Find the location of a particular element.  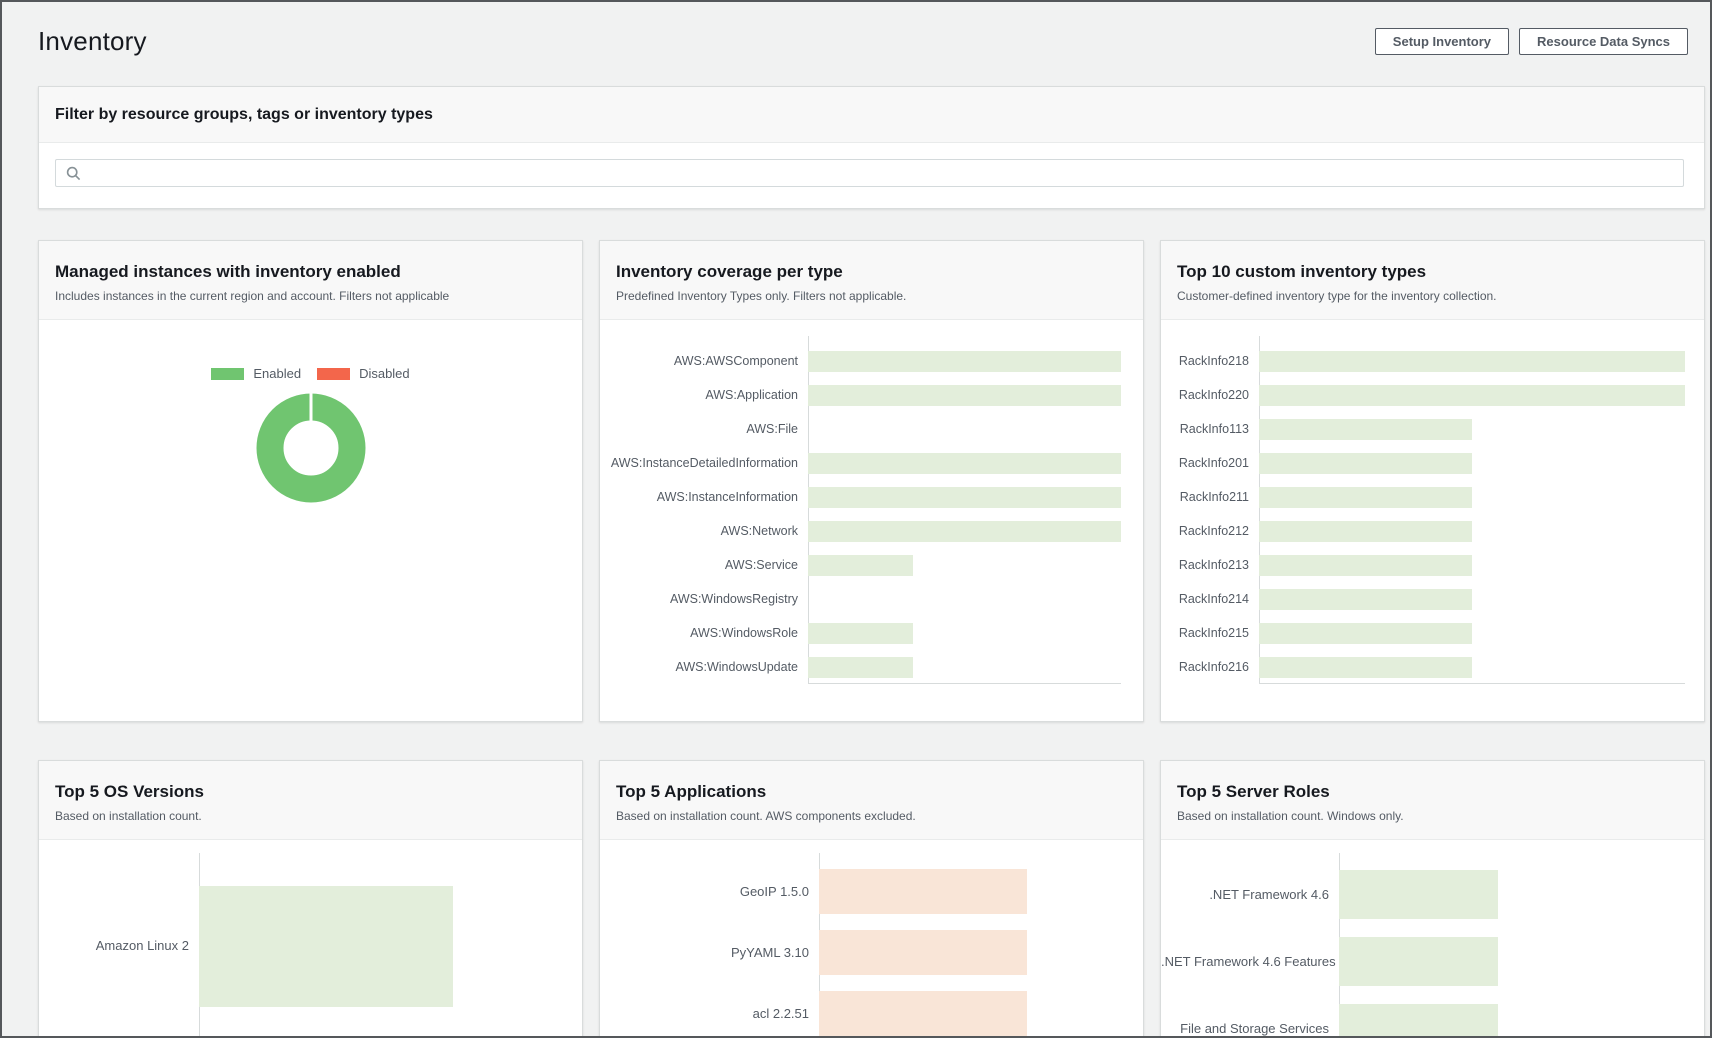

applications-bar-chart: GeoIP 1.5.0 PyYAML 3.10 acl 2.2.51 is located at coordinates (871, 944).